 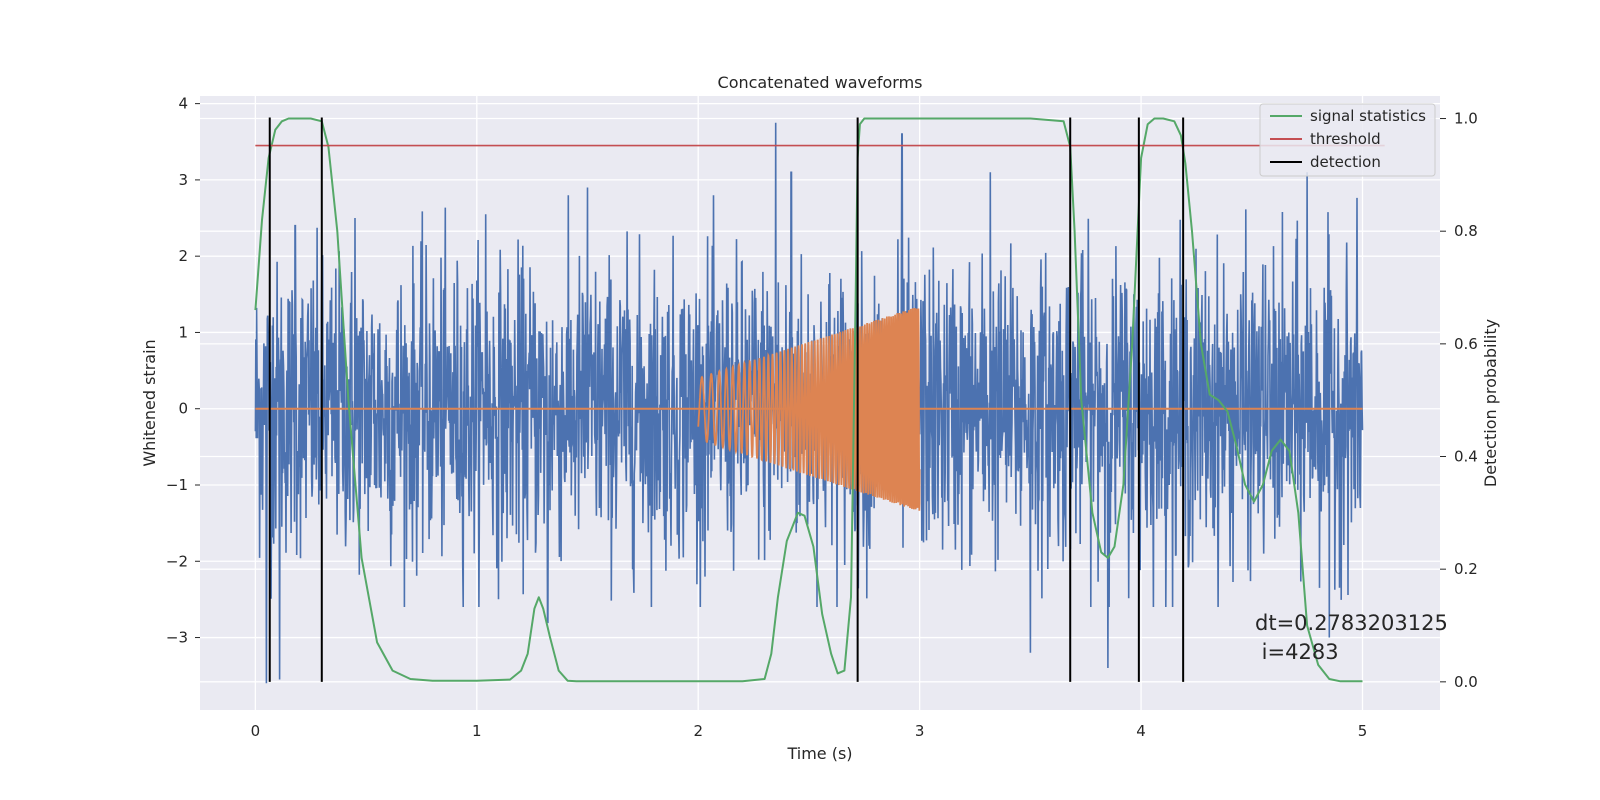 What do you see at coordinates (819, 753) in the screenshot?
I see `x-axis-label: Time (s)` at bounding box center [819, 753].